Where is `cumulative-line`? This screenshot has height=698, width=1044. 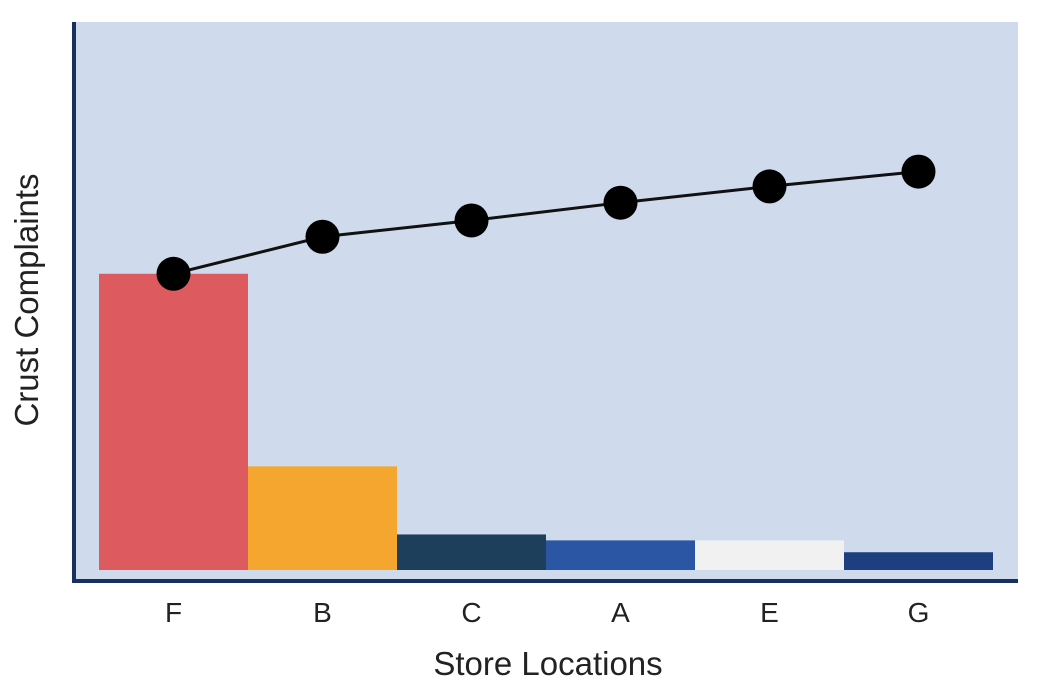
cumulative-line is located at coordinates (546, 223).